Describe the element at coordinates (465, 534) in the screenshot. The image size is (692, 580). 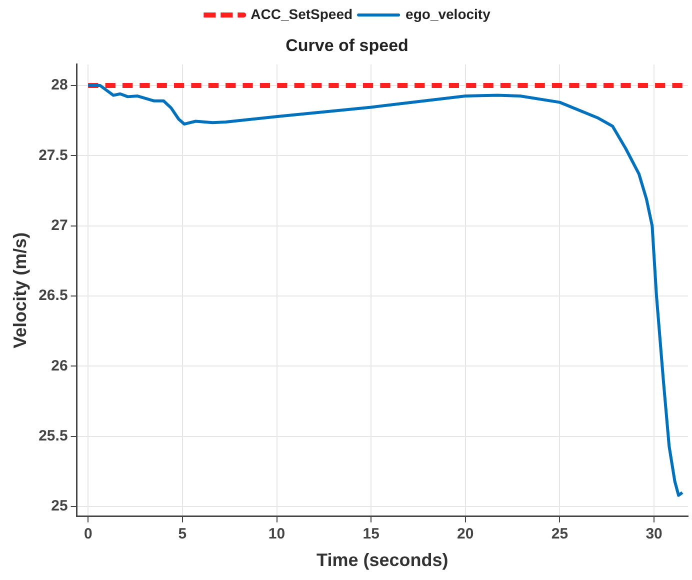
I see `x-tick-label: 20` at that location.